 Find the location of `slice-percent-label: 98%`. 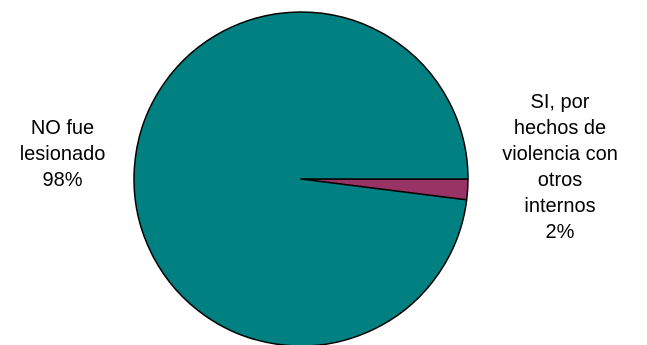

slice-percent-label: 98% is located at coordinates (62, 180).